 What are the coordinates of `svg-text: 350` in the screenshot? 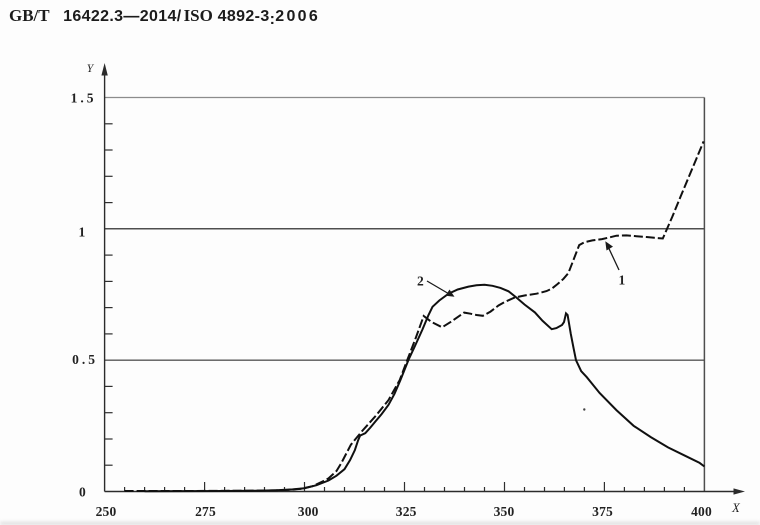 It's located at (504, 511).